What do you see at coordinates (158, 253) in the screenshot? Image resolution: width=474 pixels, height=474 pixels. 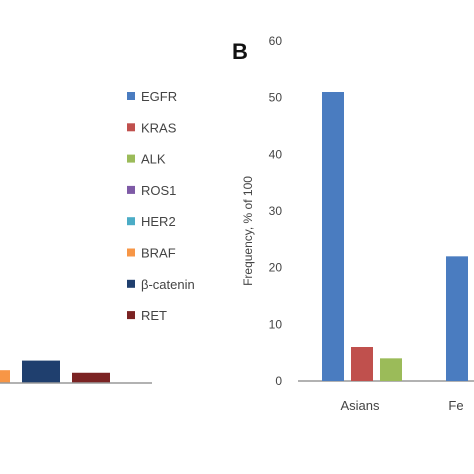 I see `legend-label-braf: BRAF` at bounding box center [158, 253].